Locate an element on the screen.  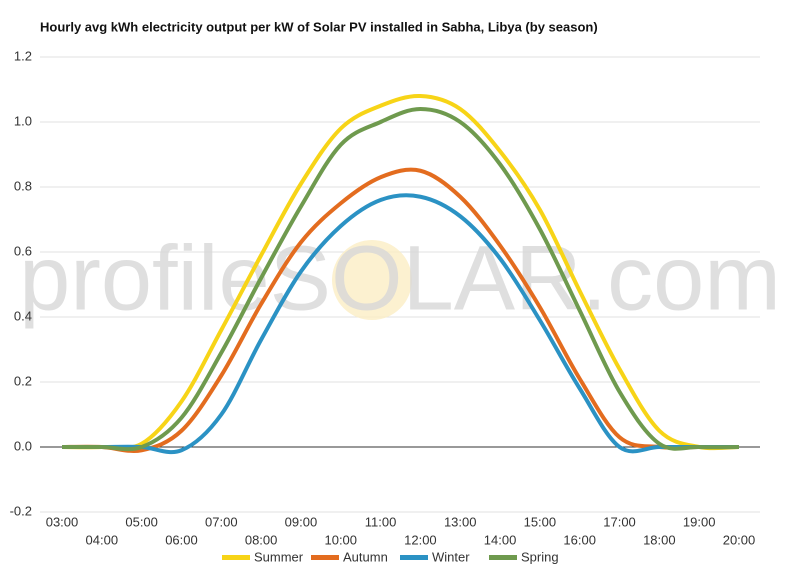
watermark-sun is located at coordinates (372, 280).